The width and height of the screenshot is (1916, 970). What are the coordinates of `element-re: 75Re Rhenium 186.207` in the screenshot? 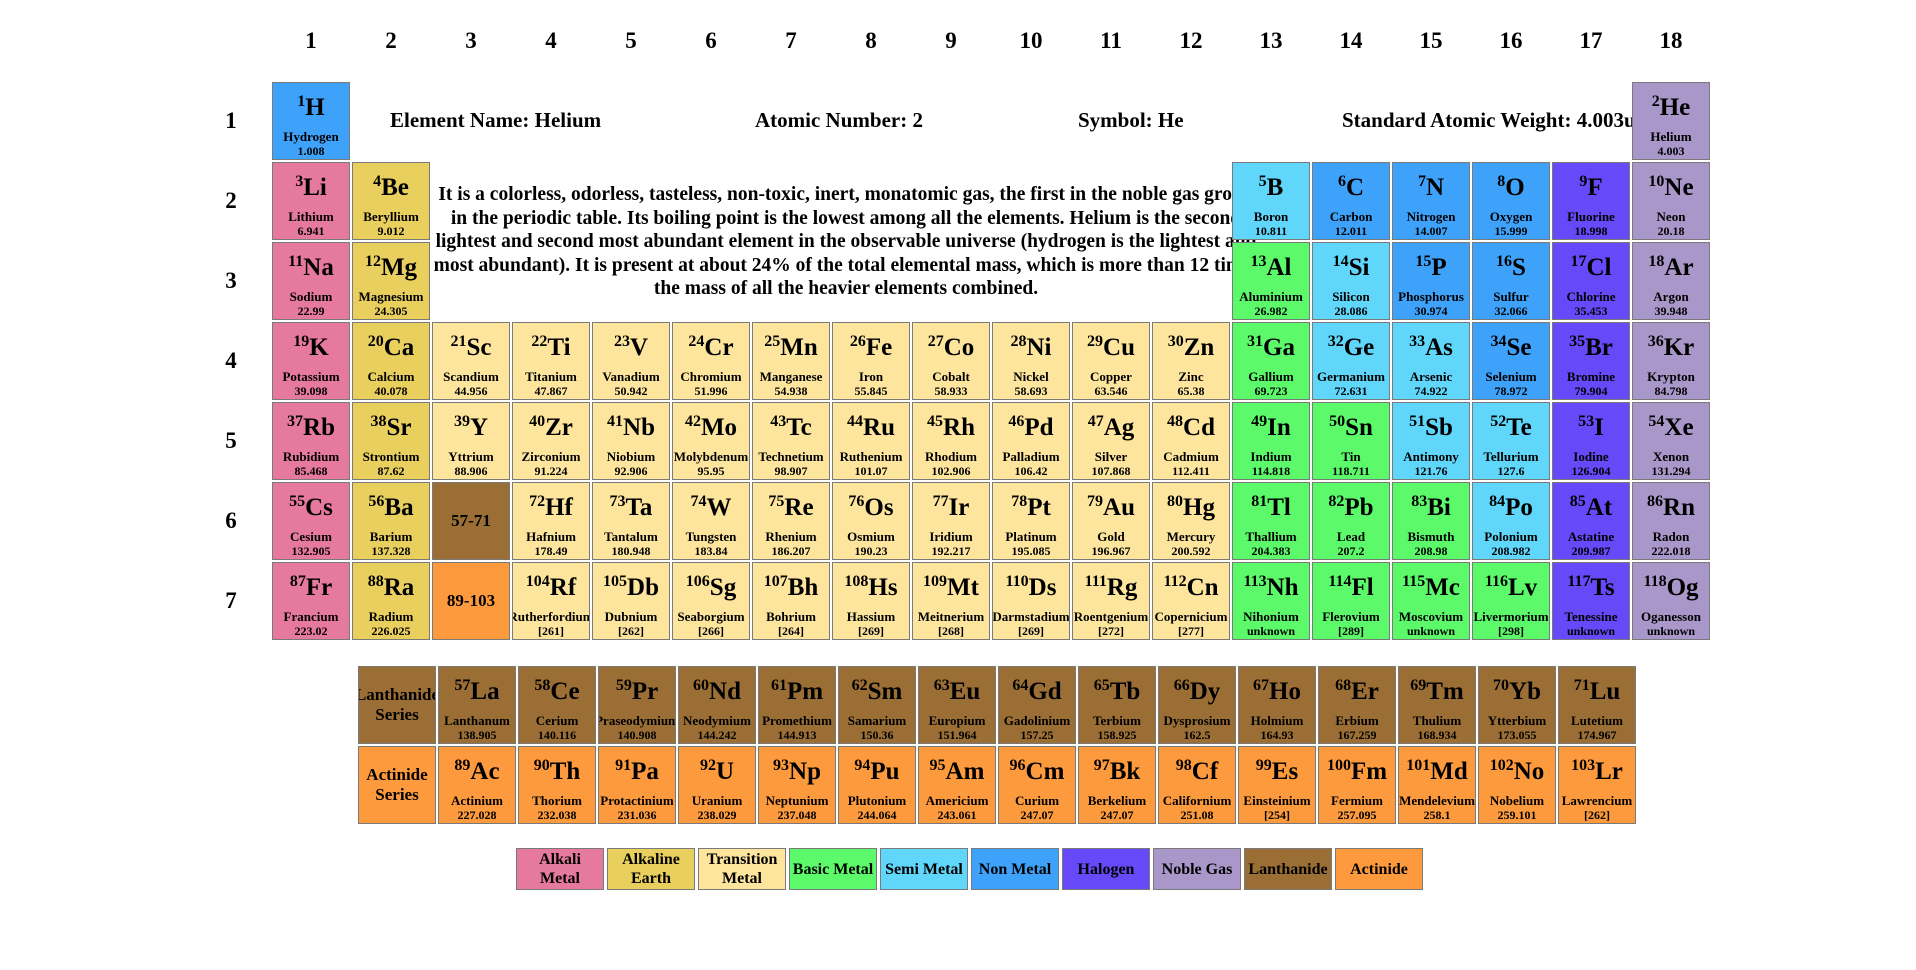 It's located at (791, 521).